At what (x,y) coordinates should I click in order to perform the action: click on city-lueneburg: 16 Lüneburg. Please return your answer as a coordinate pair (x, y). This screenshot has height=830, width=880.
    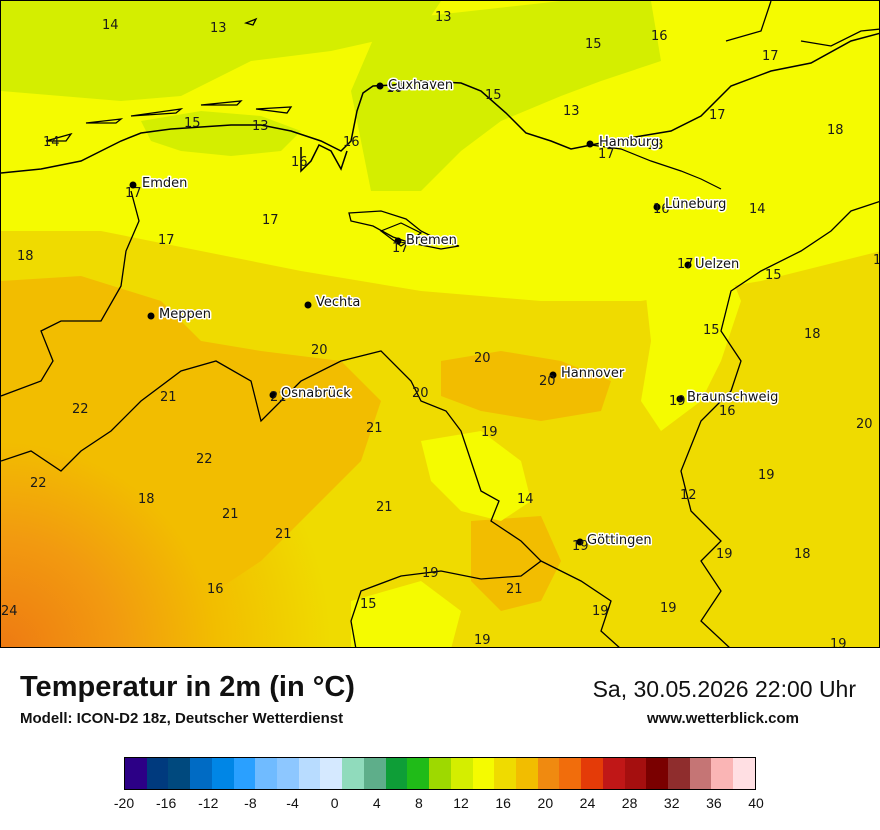
    Looking at the image, I should click on (690, 207).